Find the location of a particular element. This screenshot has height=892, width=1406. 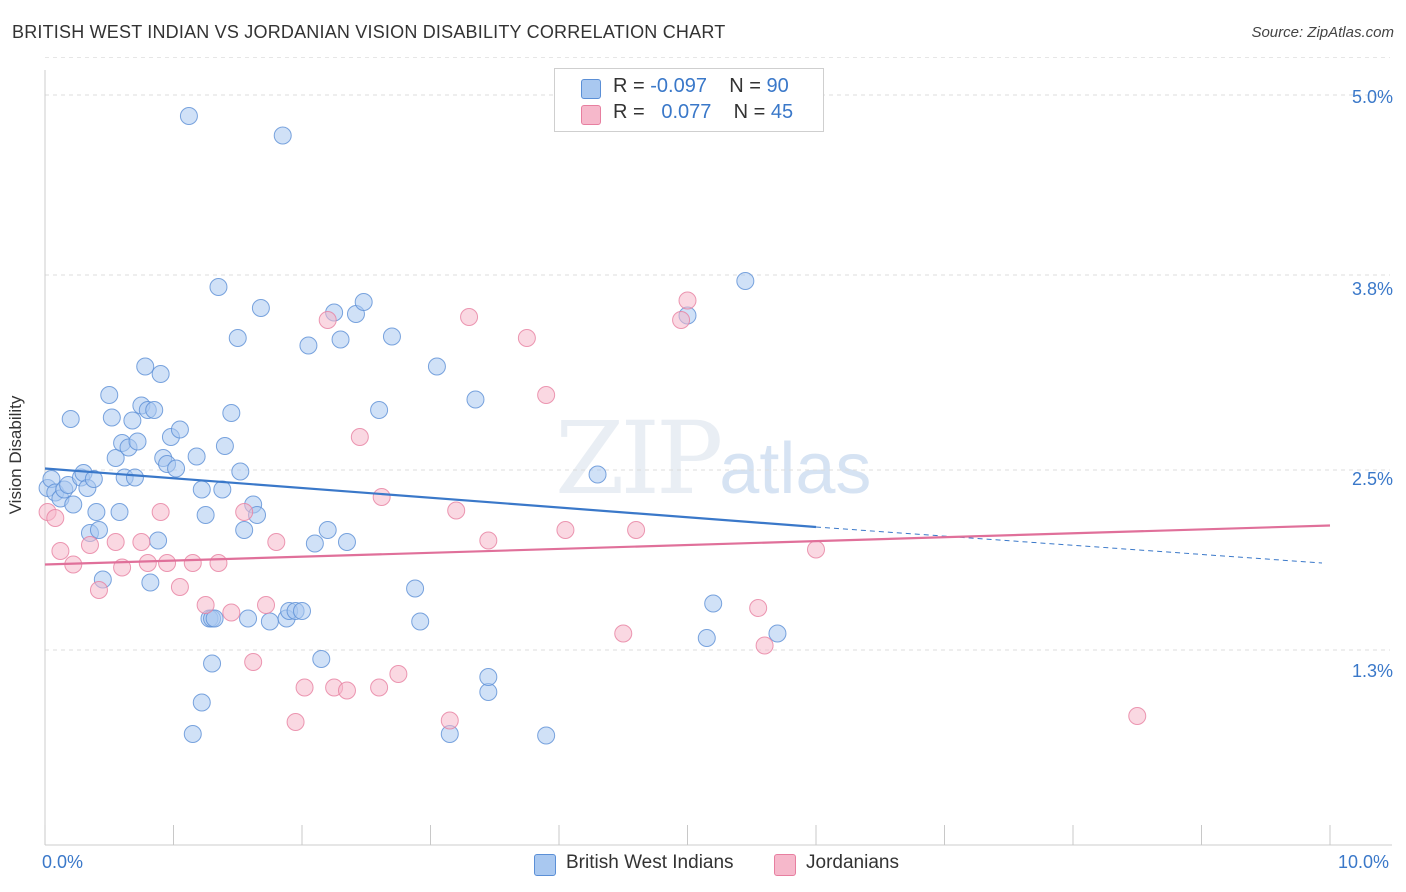

trend-lines is located at coordinates (687, 516).